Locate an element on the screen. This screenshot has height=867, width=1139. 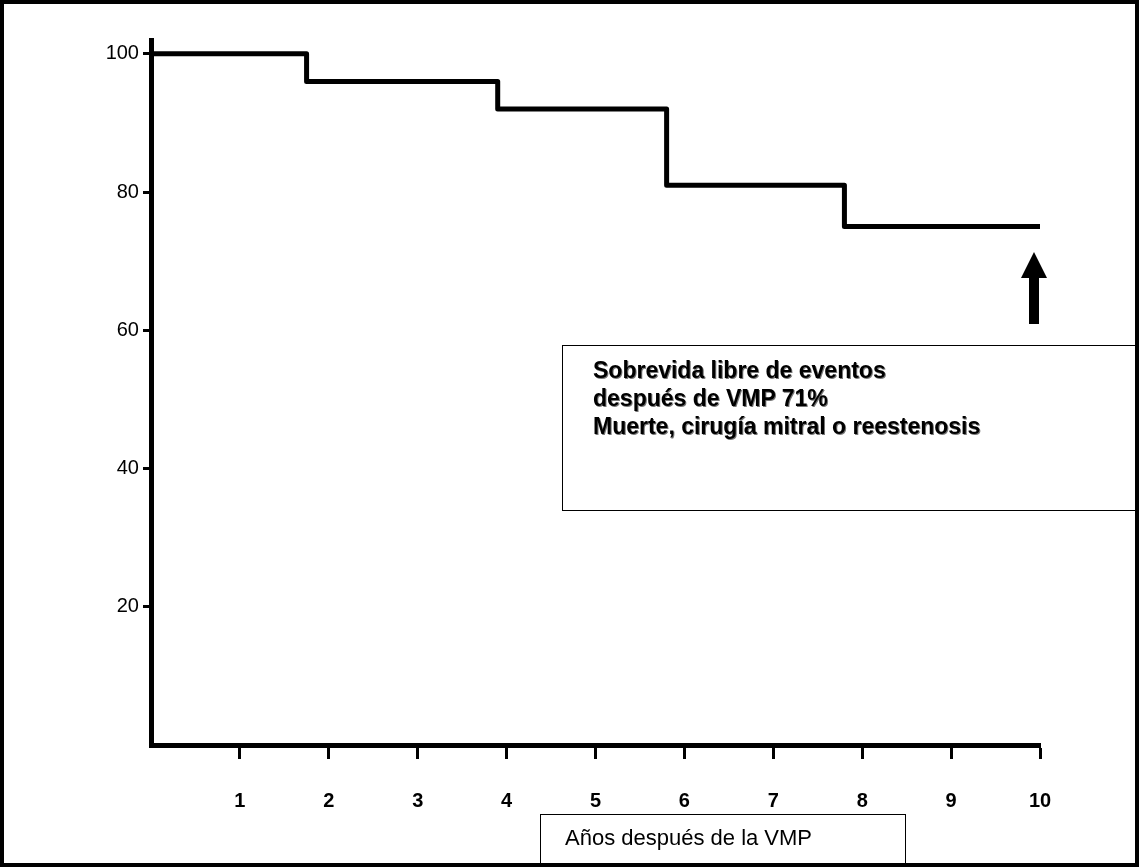
text-box: Sobrevida libre de eventos después de VMP 71% Muerte, cirugía mitral o reestenosis is located at coordinates (849, 428).